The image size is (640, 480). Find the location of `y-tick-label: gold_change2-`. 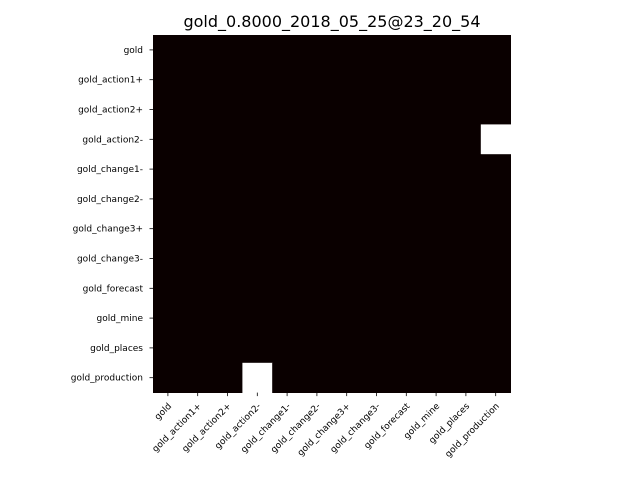

y-tick-label: gold_change2- is located at coordinates (110, 200).